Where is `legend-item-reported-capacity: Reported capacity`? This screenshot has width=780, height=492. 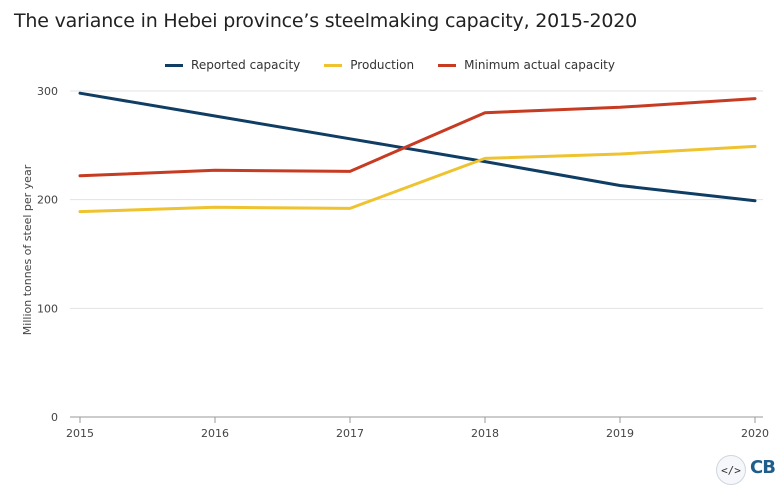
legend-item-reported-capacity: Reported capacity is located at coordinates (232, 65).